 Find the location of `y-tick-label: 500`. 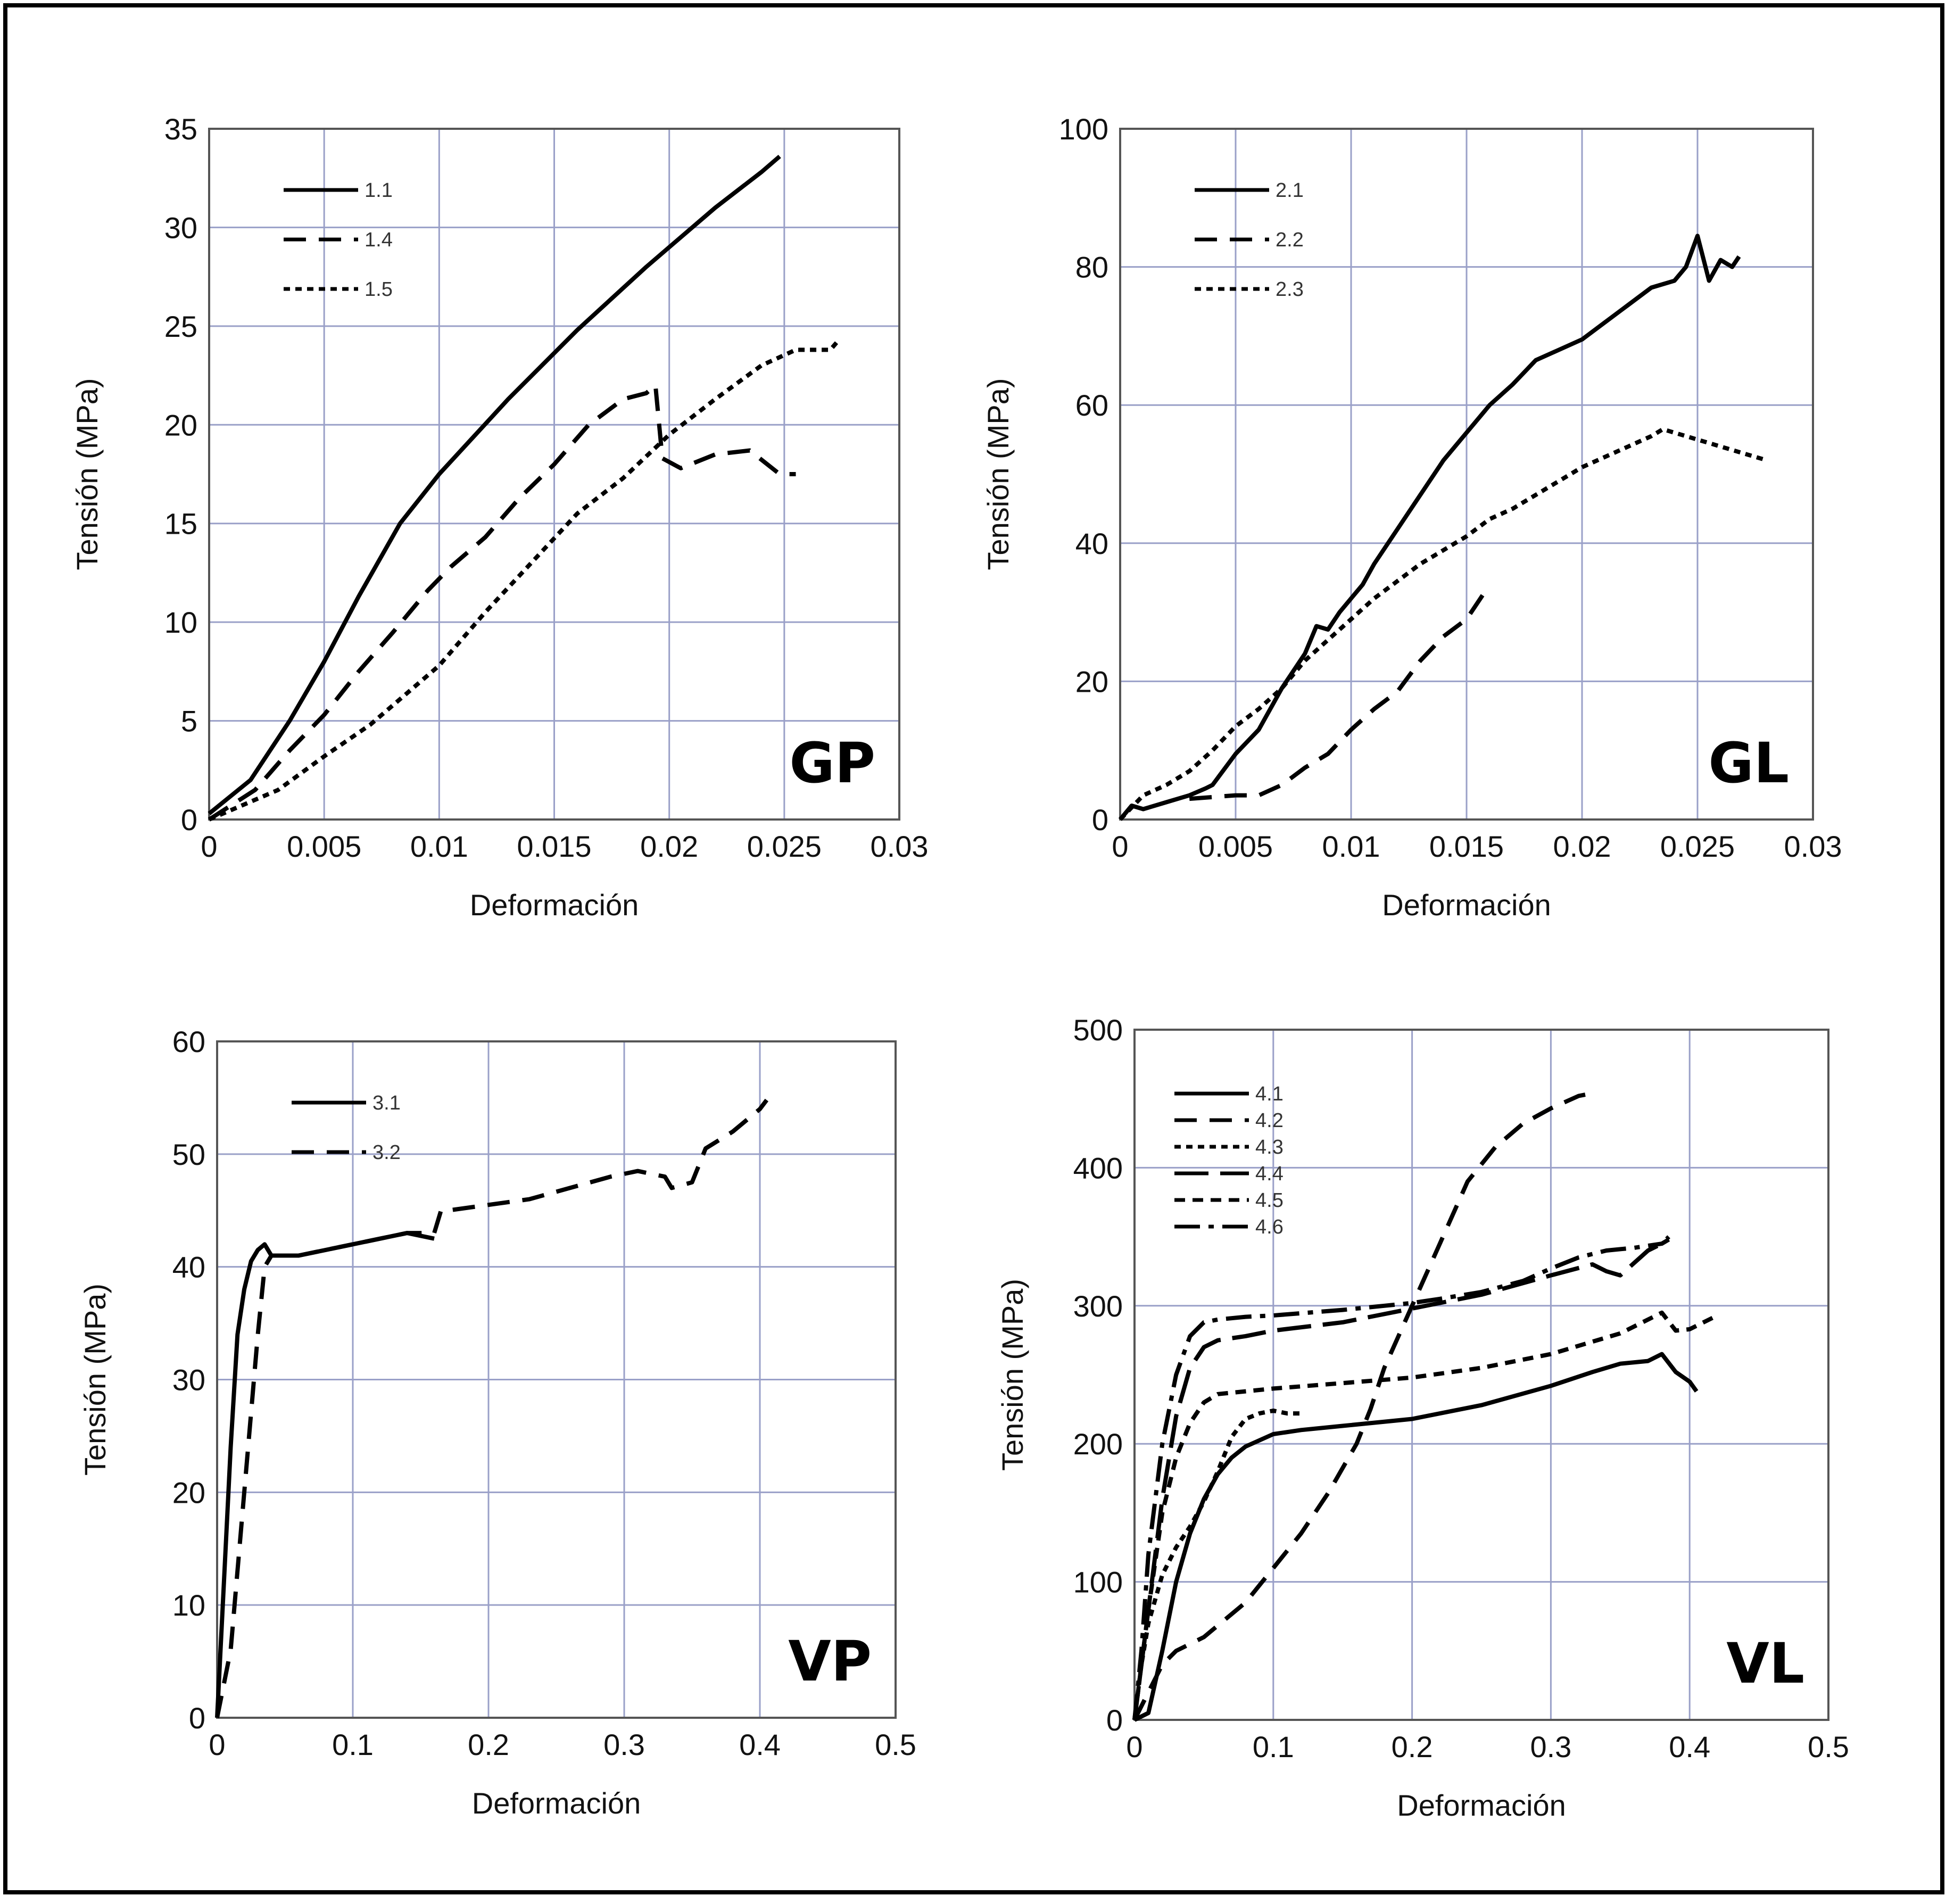

y-tick-label: 500 is located at coordinates (1098, 1030).